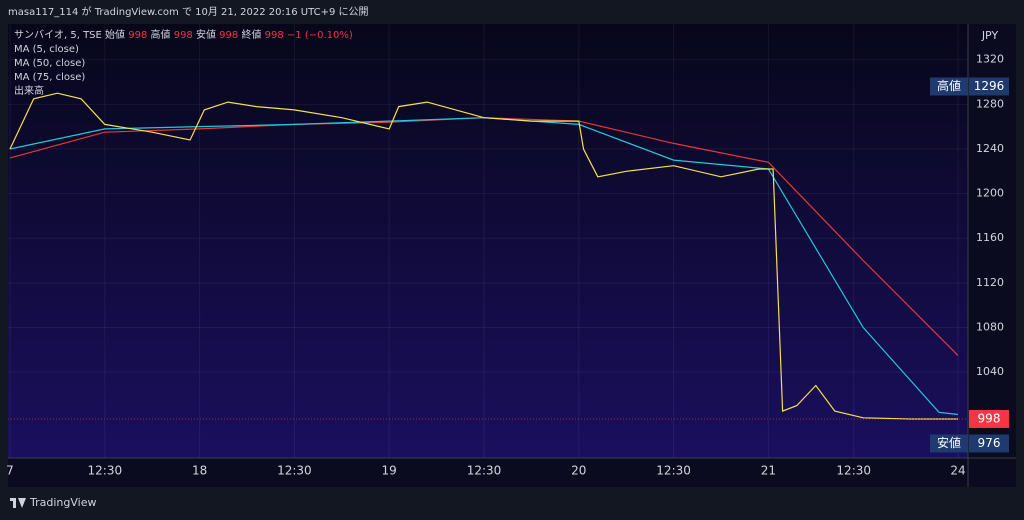  I want to click on legend-text: サンバイオ, 5, TSE, so click(58, 35).